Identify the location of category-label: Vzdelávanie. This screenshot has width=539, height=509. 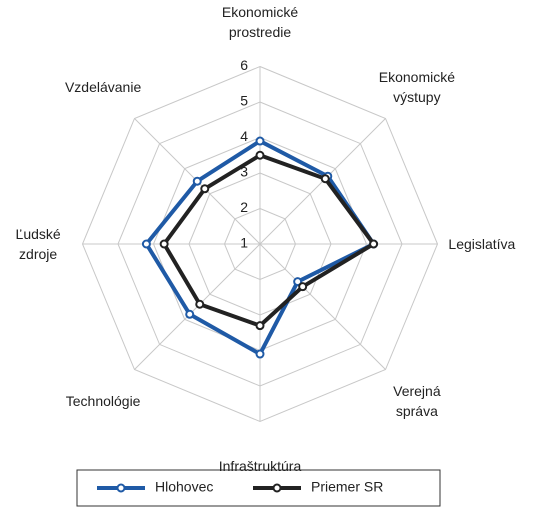
(103, 87).